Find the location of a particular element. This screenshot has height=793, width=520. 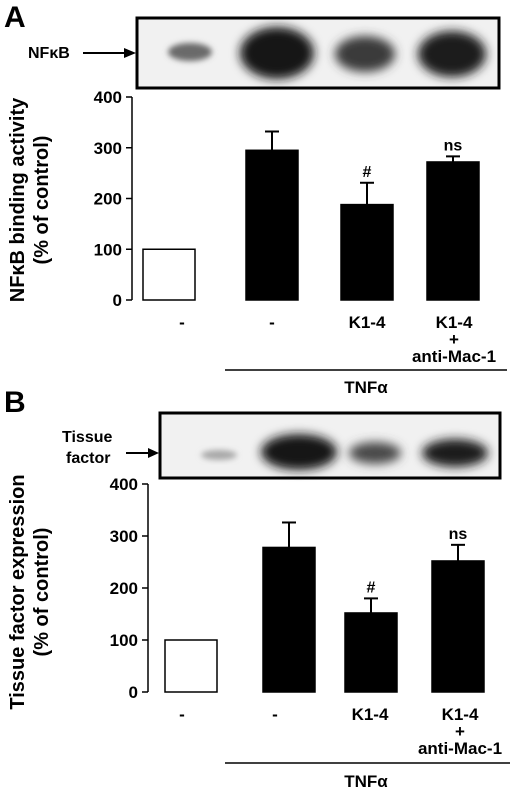

chart-b-y-tick-label: 300 is located at coordinates (124, 536).